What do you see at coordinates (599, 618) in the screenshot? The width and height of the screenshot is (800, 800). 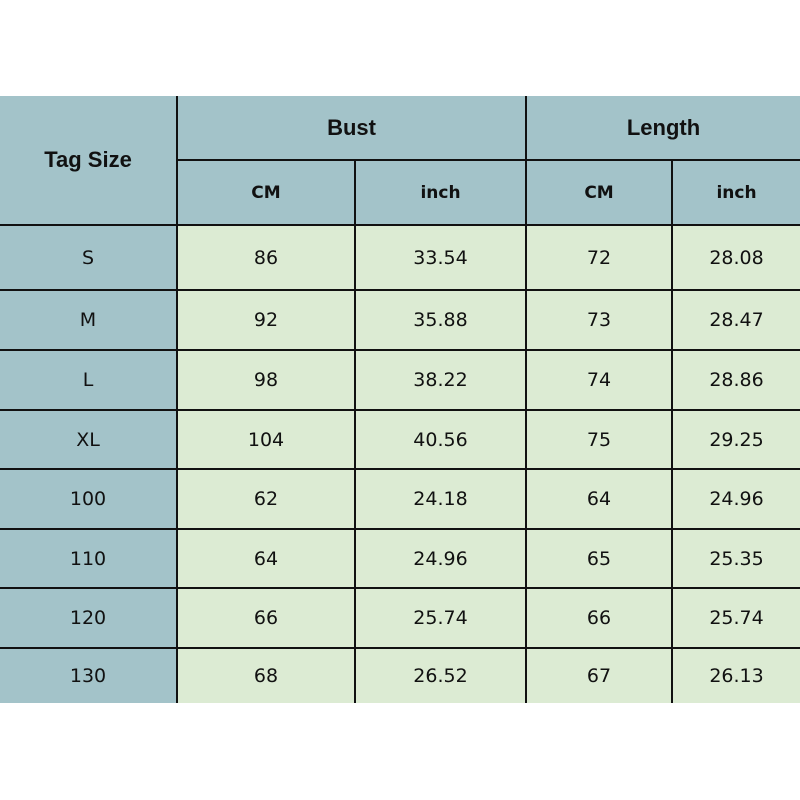 I see `length-cm-cell: 66` at bounding box center [599, 618].